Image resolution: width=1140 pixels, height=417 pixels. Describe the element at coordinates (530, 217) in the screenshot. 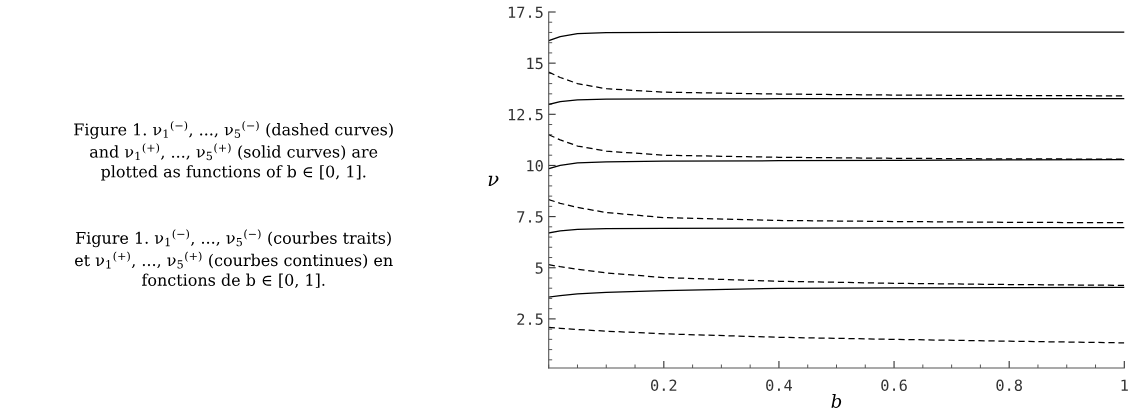

I see `y-tick-label: 7.5` at that location.